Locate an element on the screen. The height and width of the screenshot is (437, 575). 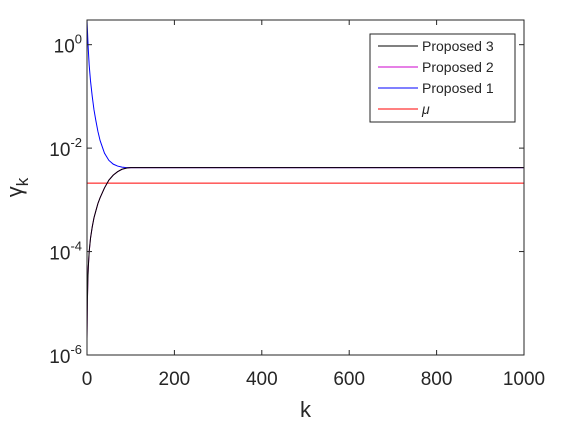
legend-box is located at coordinates (442, 78).